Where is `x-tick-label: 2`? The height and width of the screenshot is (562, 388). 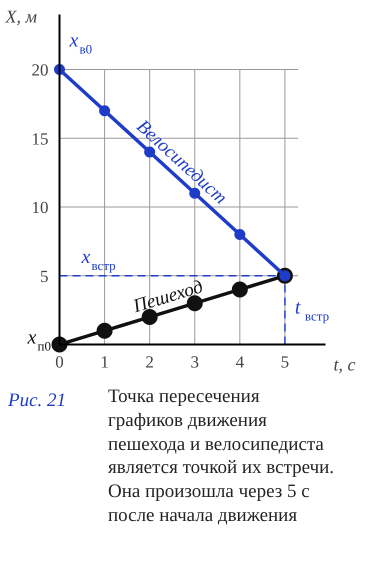
x-tick-label: 2 is located at coordinates (149, 362).